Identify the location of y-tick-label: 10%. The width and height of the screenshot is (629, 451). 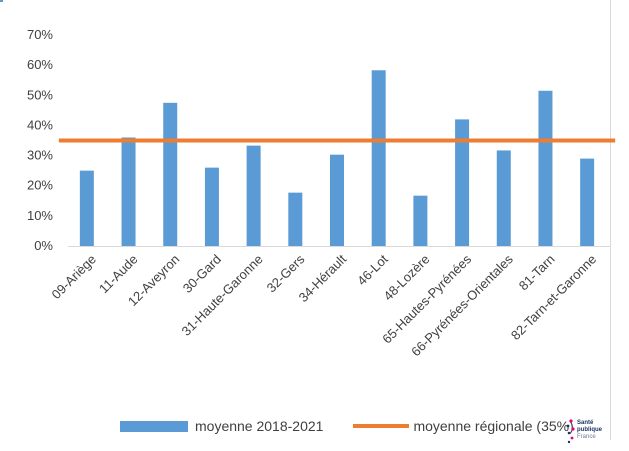
(40, 215).